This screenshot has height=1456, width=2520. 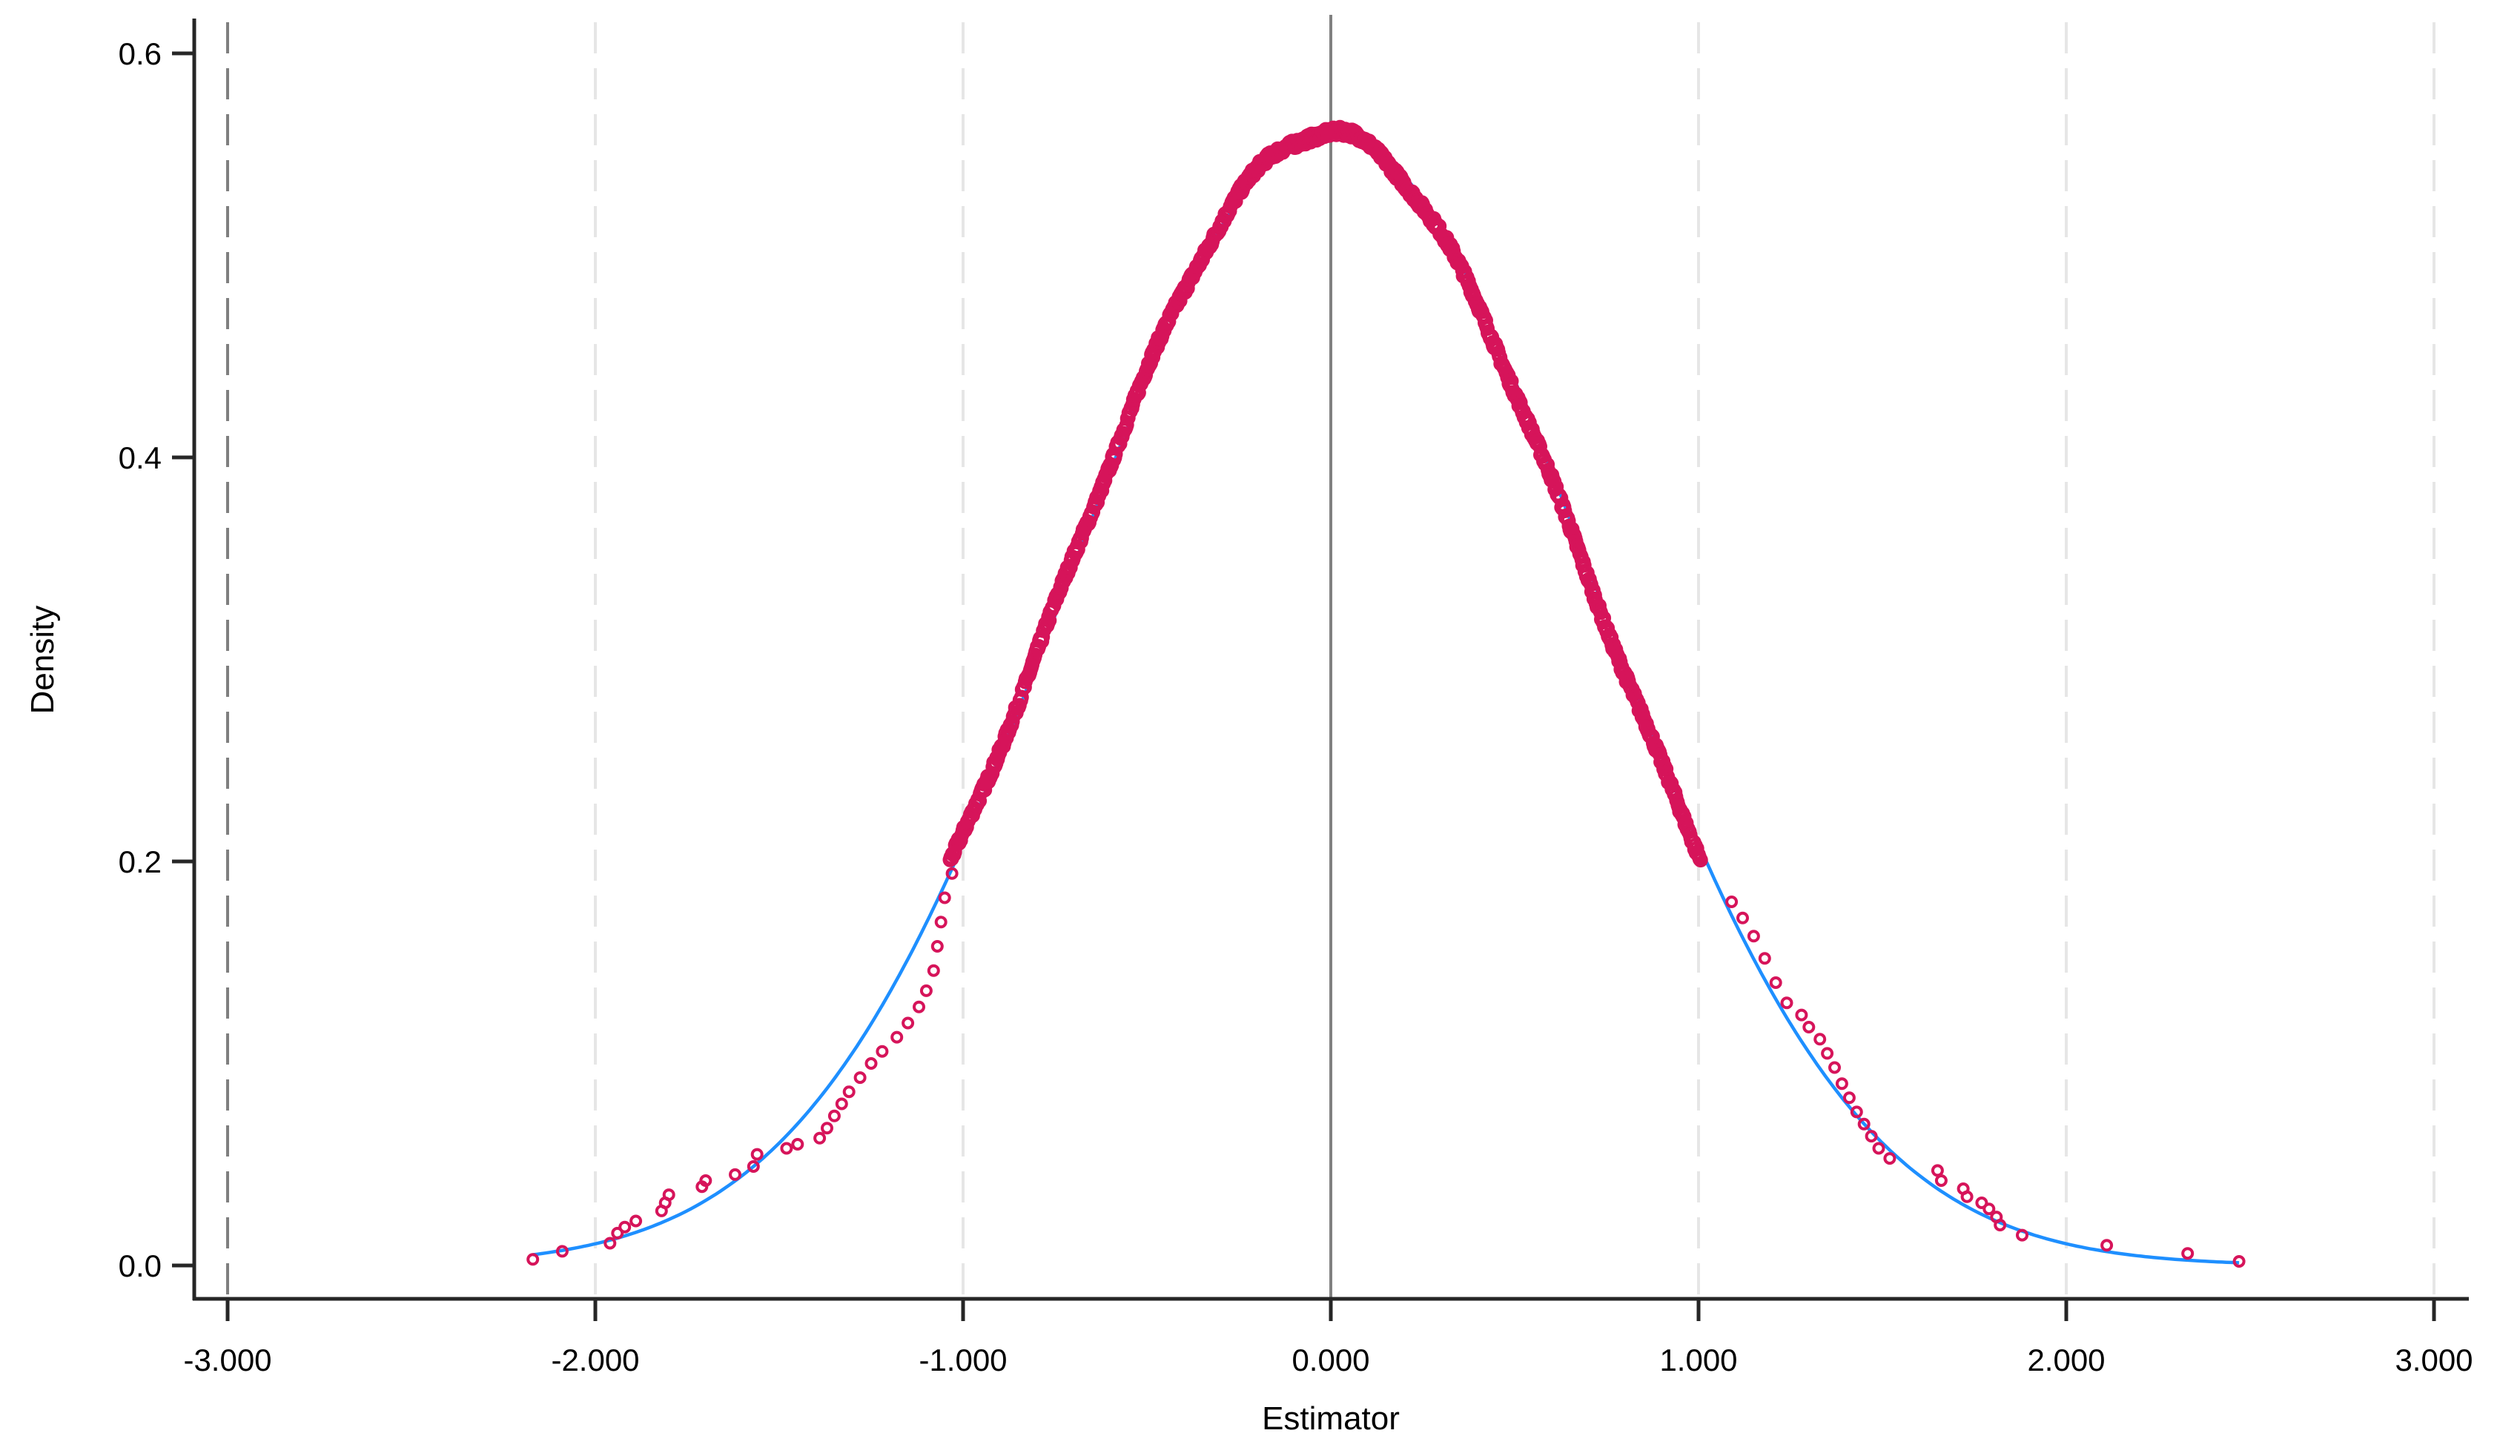 I want to click on x-tick-label: 0.000, so click(x=1330, y=1360).